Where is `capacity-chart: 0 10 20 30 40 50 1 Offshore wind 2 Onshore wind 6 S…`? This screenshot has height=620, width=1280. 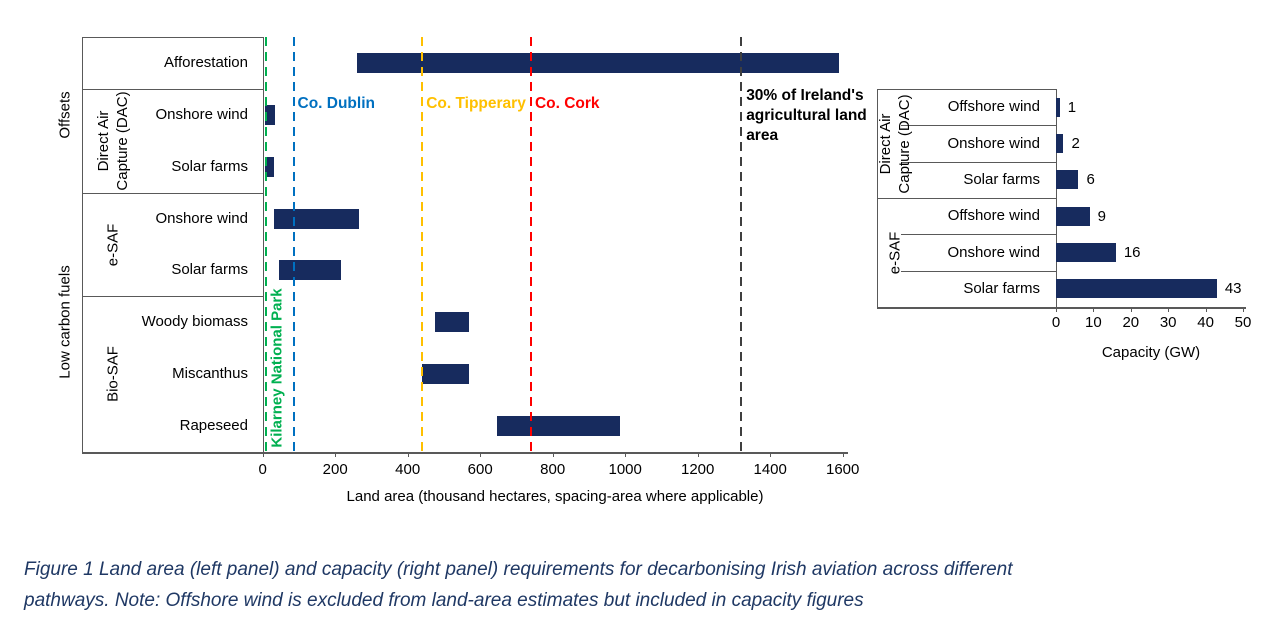
capacity-chart: 0 10 20 30 40 50 1 Offshore wind 2 Onshore wind 6 S… is located at coordinates (1064, 225).